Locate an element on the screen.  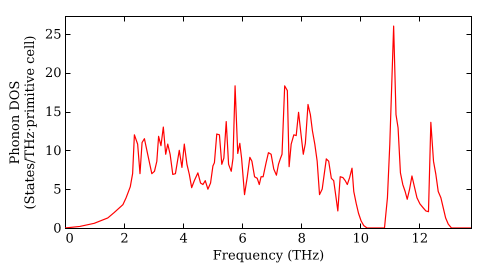
y-axis-title: Phonon DOS (States/THz·primitive cell) is located at coordinates (23, 122).